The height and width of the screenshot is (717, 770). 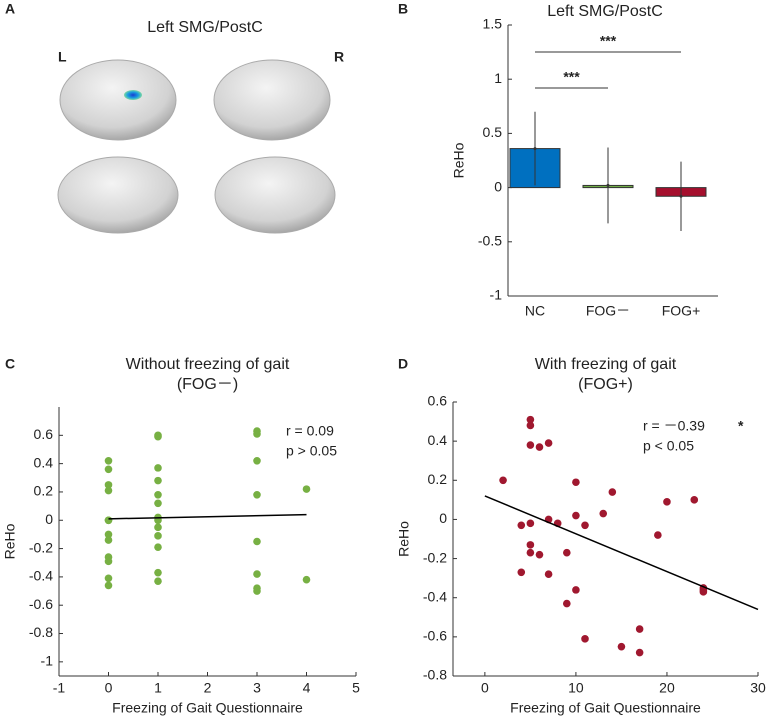 I want to click on x-tick-label: 5, so click(x=356, y=688).